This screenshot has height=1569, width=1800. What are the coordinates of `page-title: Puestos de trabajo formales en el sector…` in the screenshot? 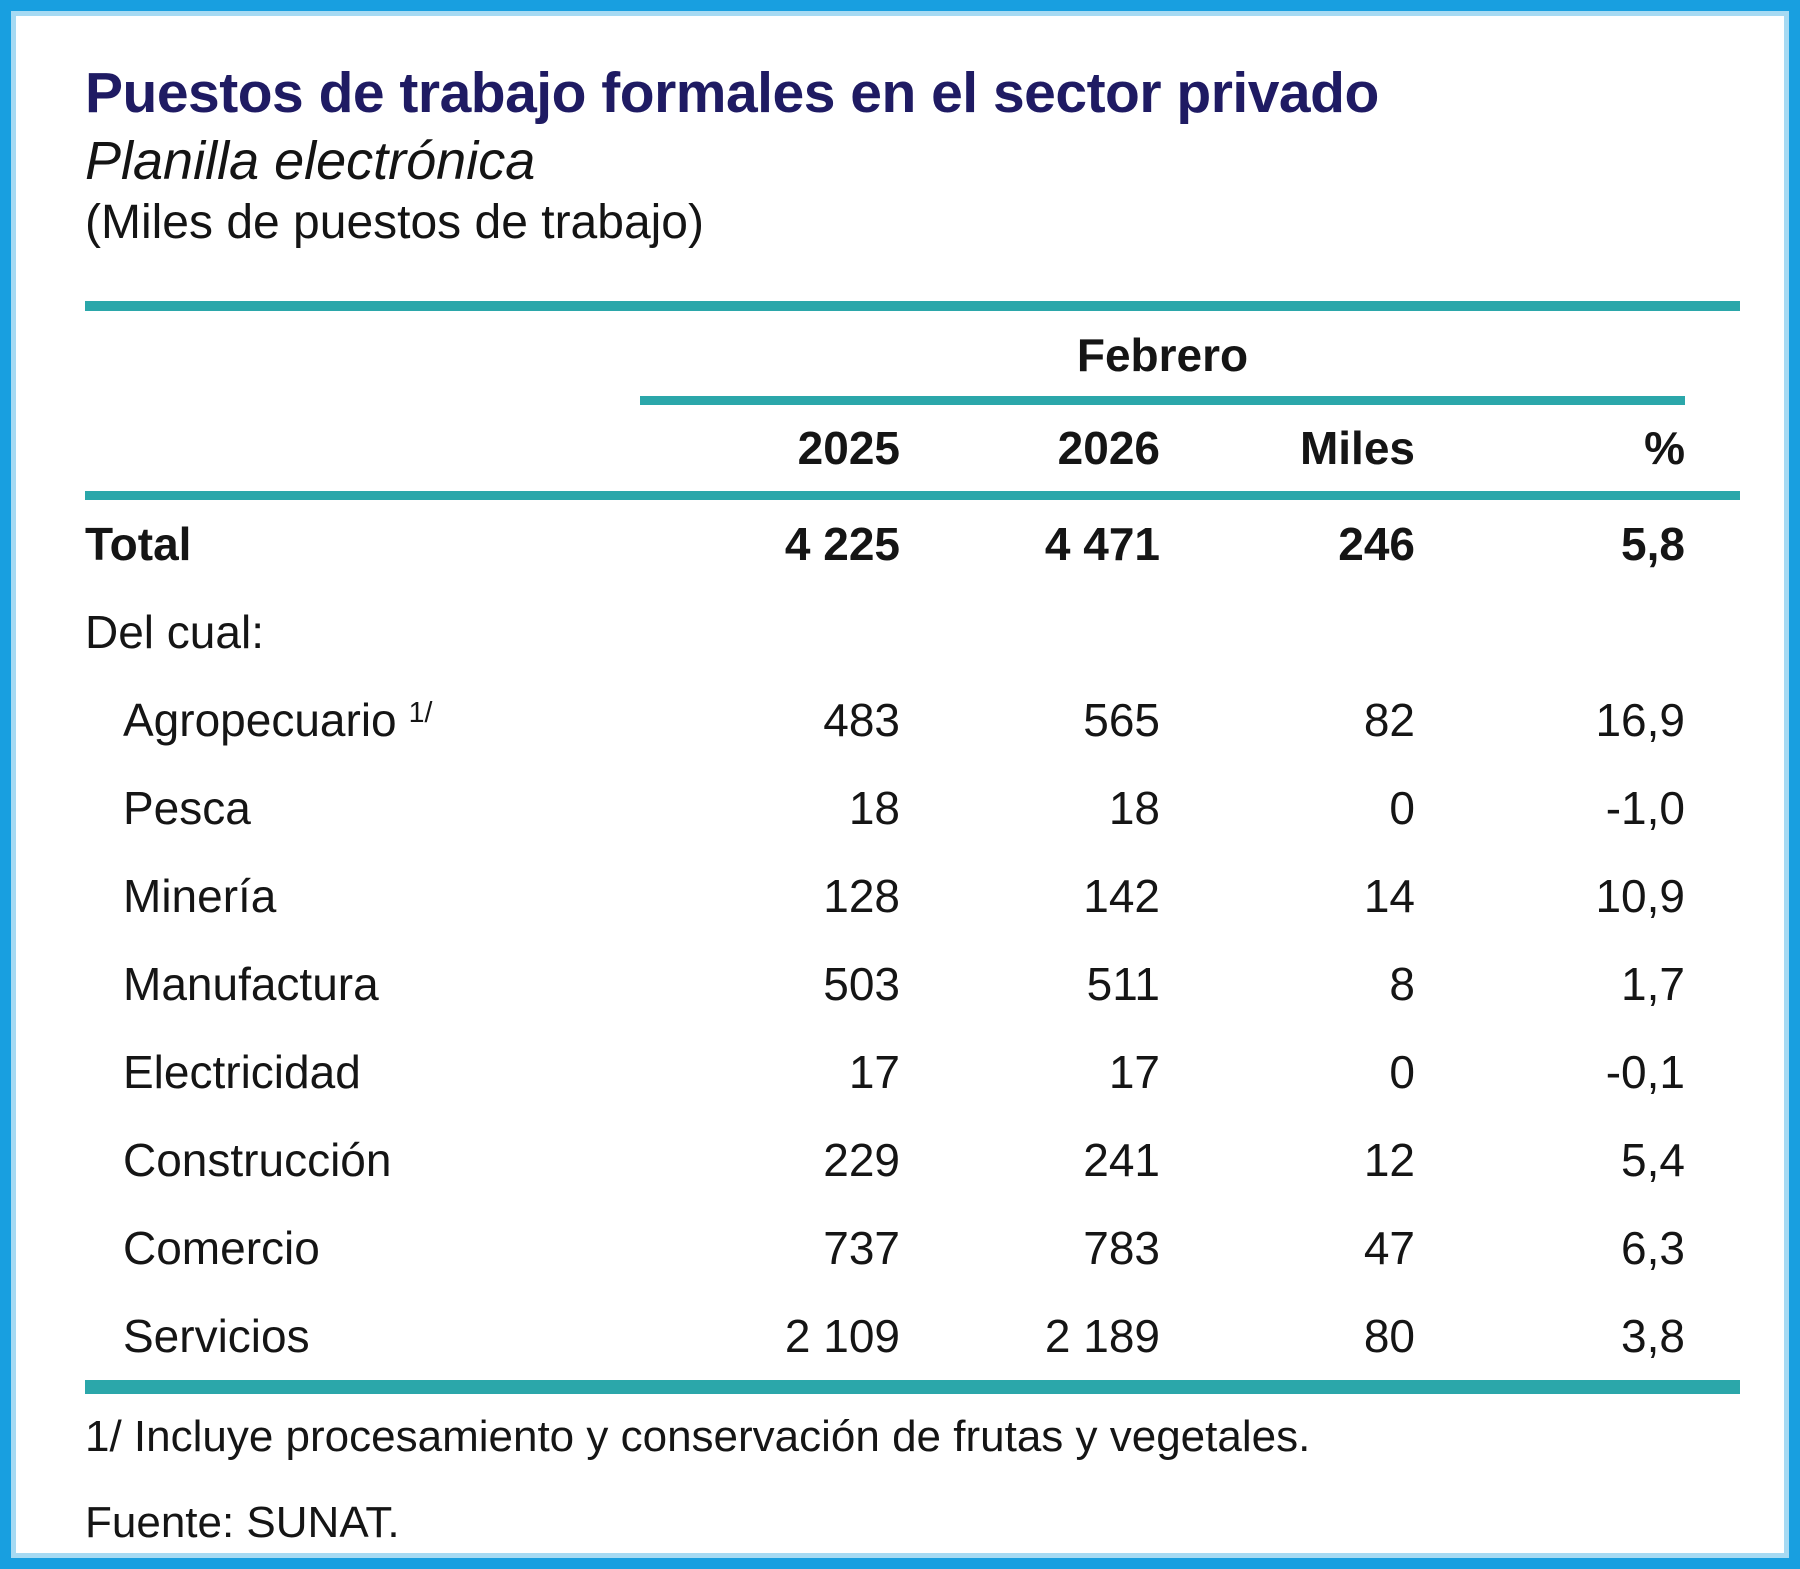 It's located at (732, 93).